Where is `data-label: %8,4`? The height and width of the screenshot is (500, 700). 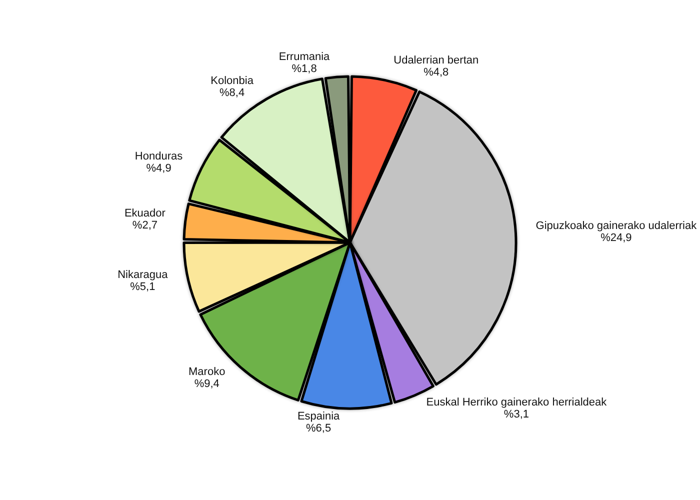
data-label: %8,4 is located at coordinates (232, 92).